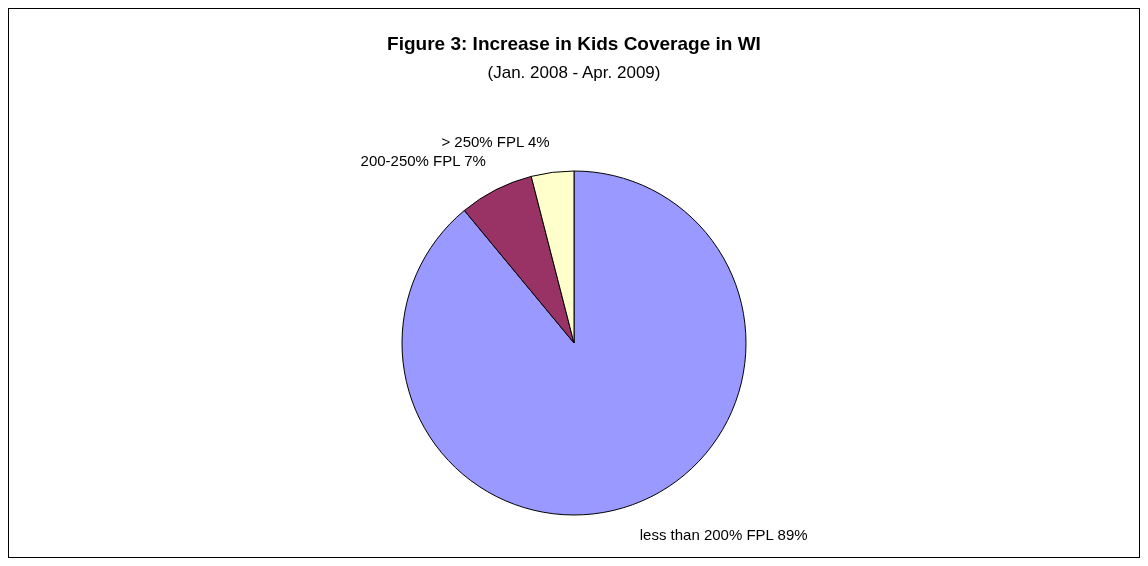 The width and height of the screenshot is (1148, 566). Describe the element at coordinates (410, 161) in the screenshot. I see `slice-label: 200-250% FPL` at that location.